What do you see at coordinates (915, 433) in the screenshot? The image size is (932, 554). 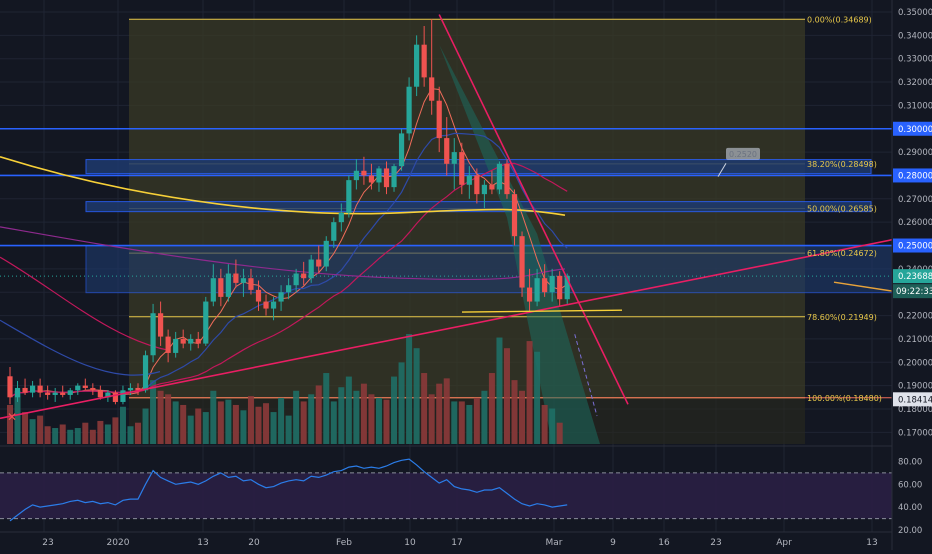 I see `price-tick-label: 0.17000` at bounding box center [915, 433].